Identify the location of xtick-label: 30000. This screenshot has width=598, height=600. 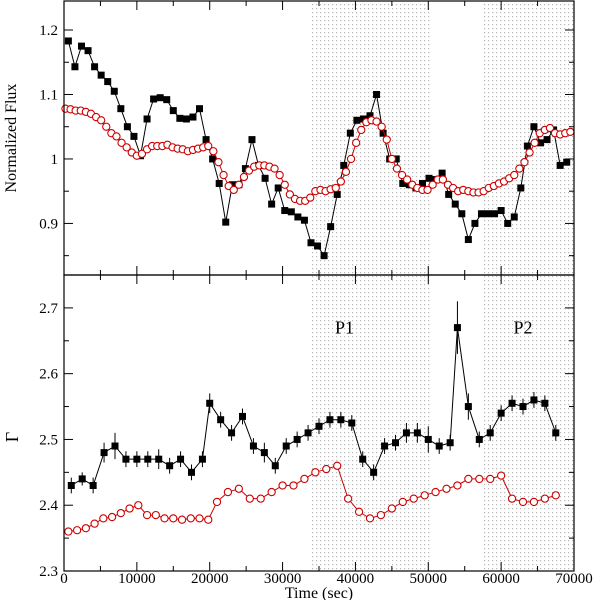
(283, 579).